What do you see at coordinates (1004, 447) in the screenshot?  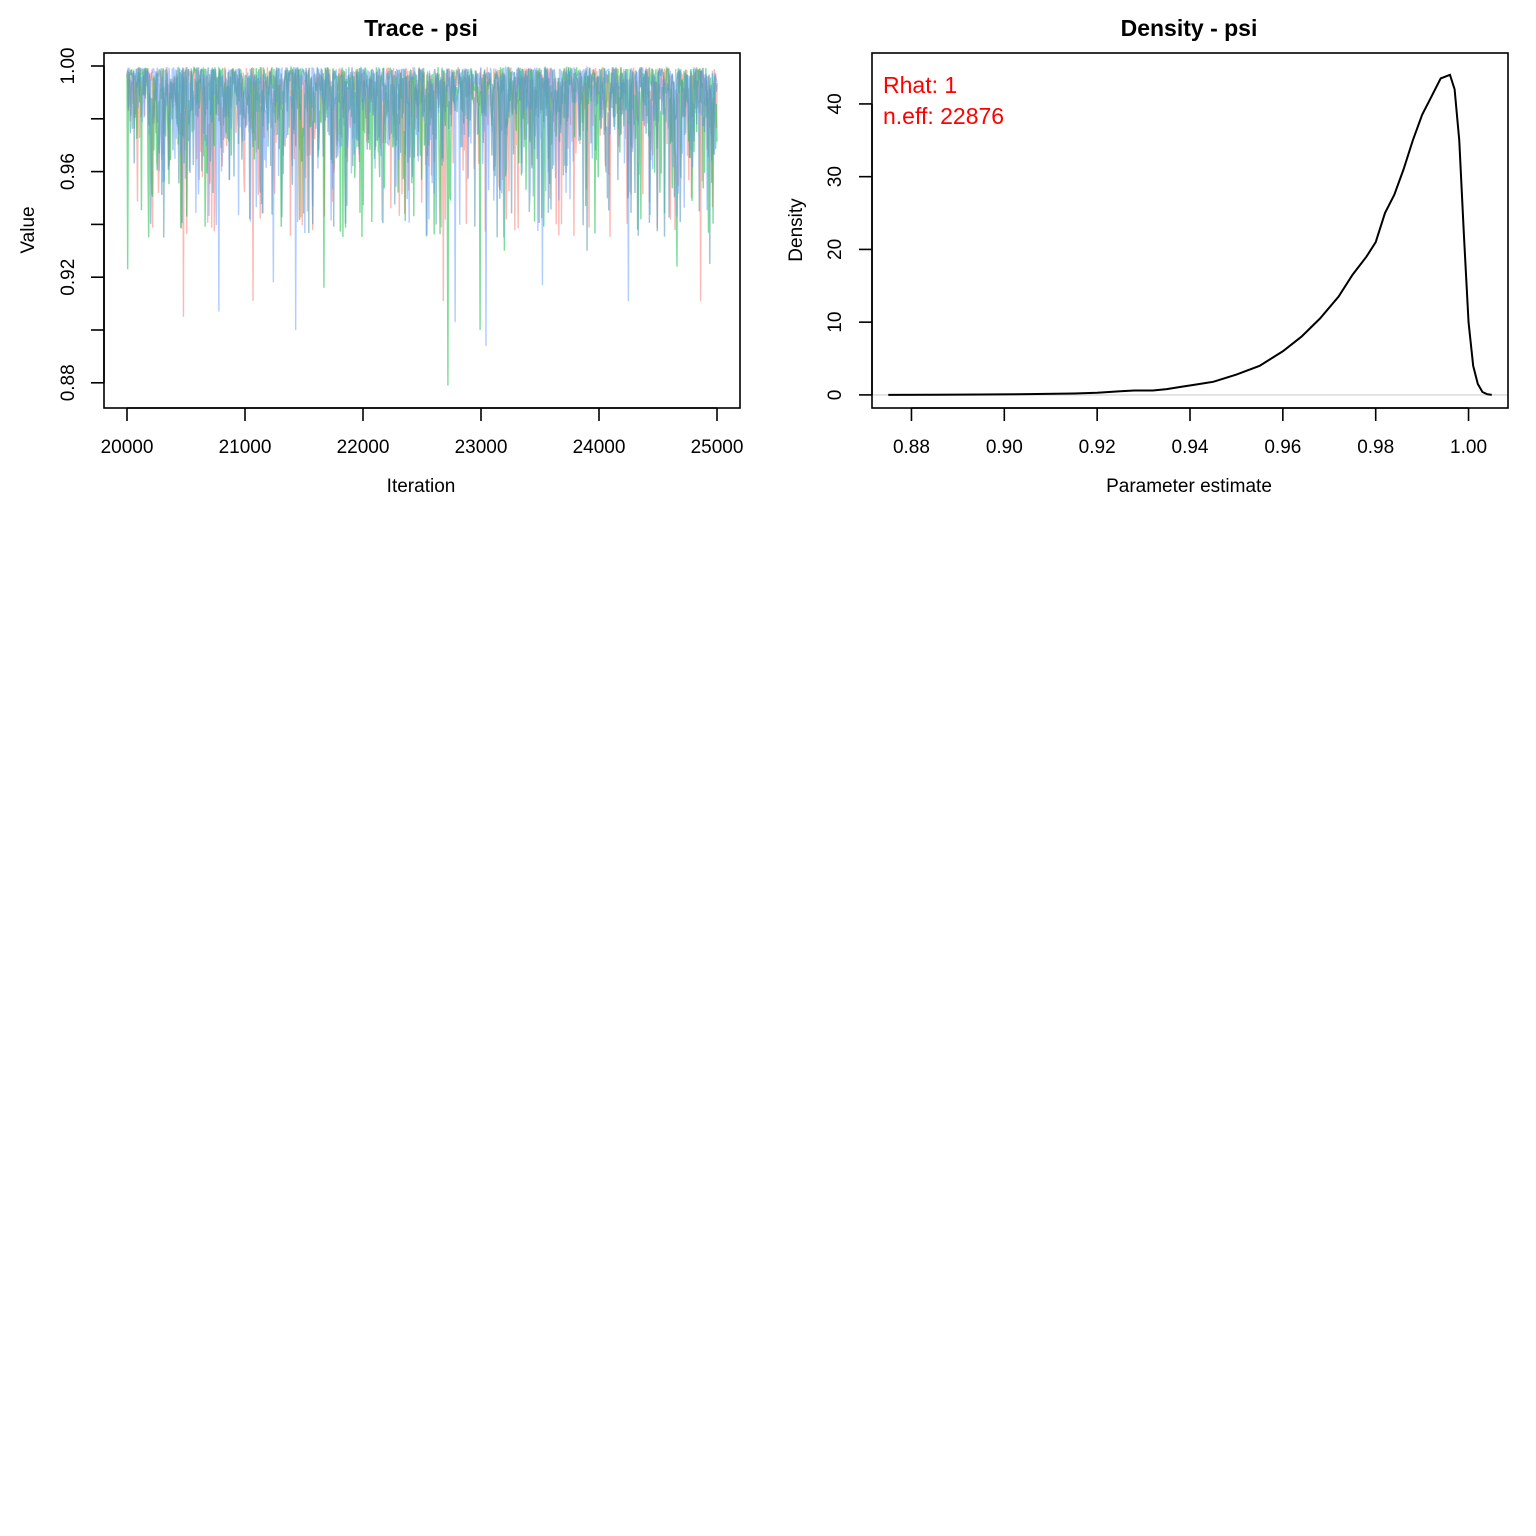 I see `density-x-tick-label: 0.90` at bounding box center [1004, 447].